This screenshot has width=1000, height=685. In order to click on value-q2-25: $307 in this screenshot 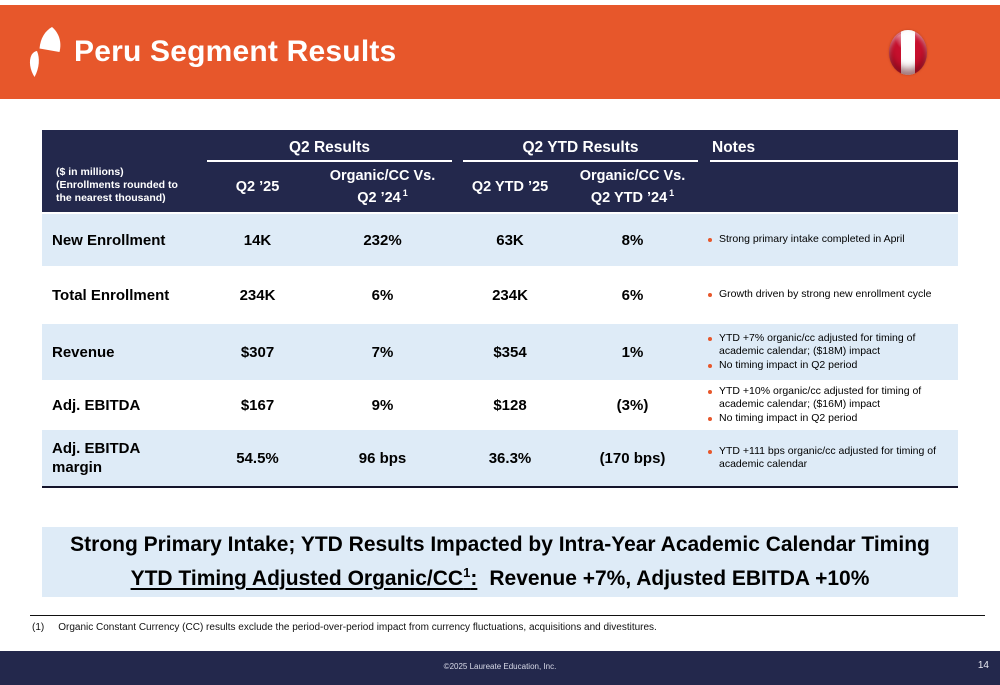, I will do `click(257, 352)`.